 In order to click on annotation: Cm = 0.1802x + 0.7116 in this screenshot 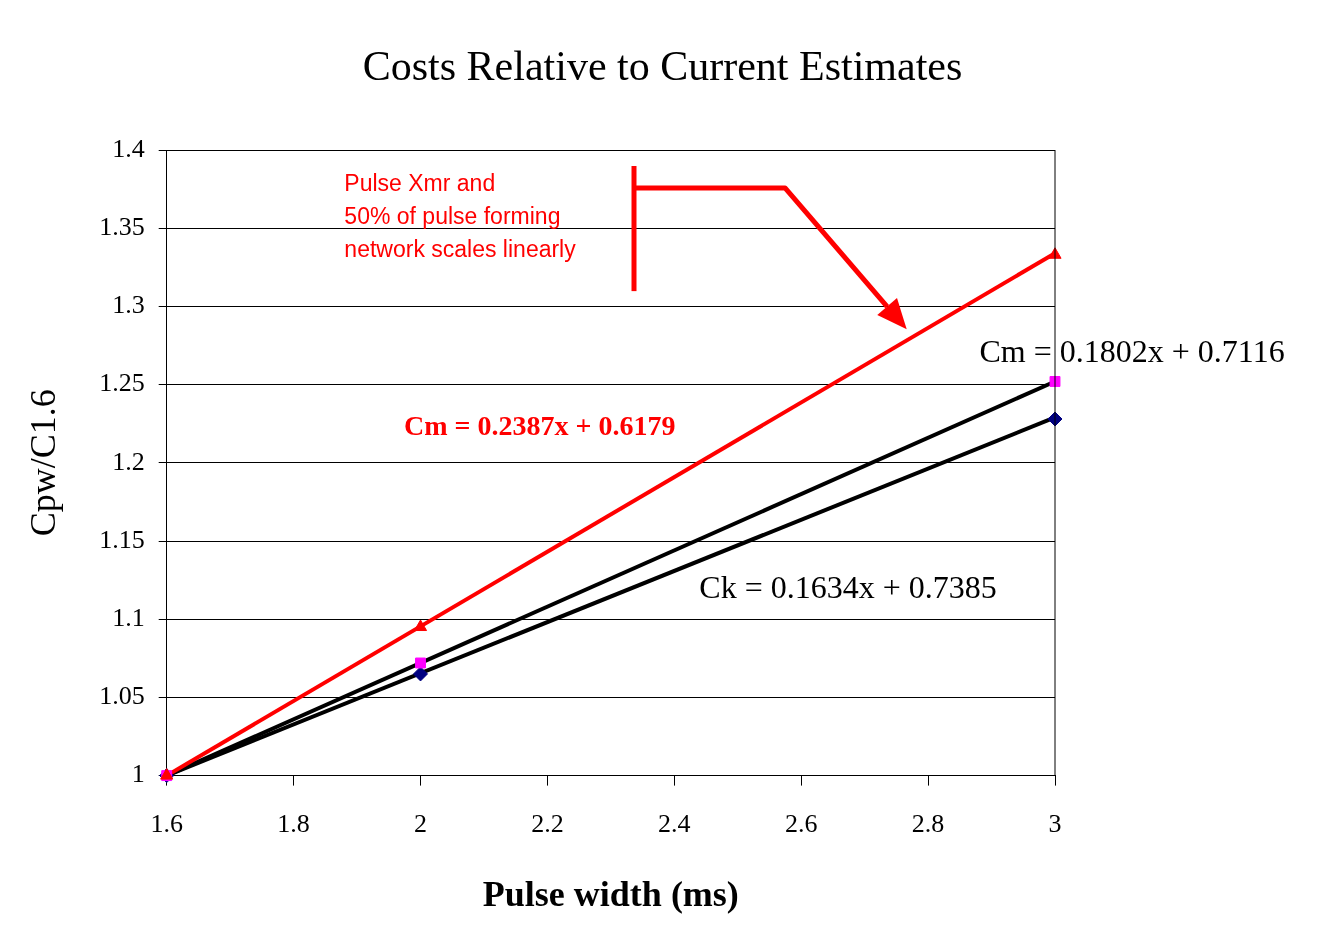, I will do `click(1132, 350)`.